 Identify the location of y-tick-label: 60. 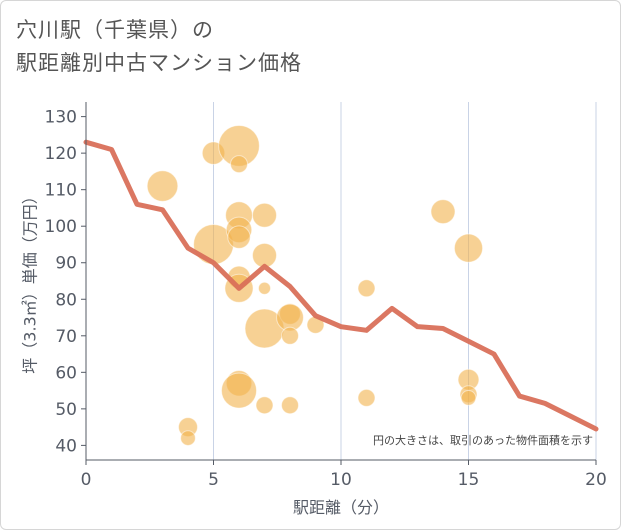
(66, 373).